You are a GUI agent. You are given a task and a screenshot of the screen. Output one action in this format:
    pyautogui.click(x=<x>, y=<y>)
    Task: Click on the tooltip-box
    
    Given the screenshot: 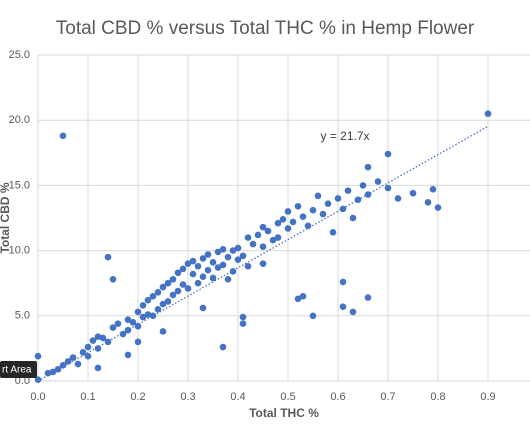 What is the action you would take?
    pyautogui.click(x=18, y=369)
    